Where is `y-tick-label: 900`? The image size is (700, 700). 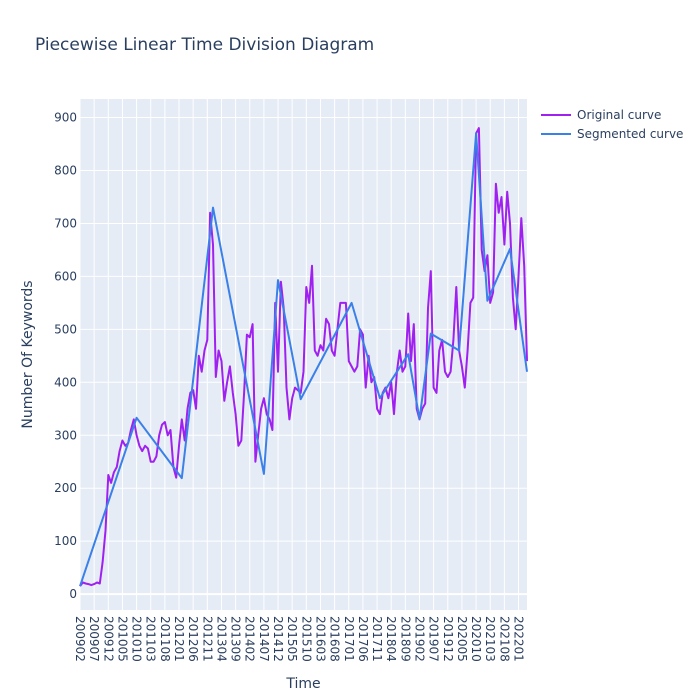 y-tick-label: 900 is located at coordinates (65, 118).